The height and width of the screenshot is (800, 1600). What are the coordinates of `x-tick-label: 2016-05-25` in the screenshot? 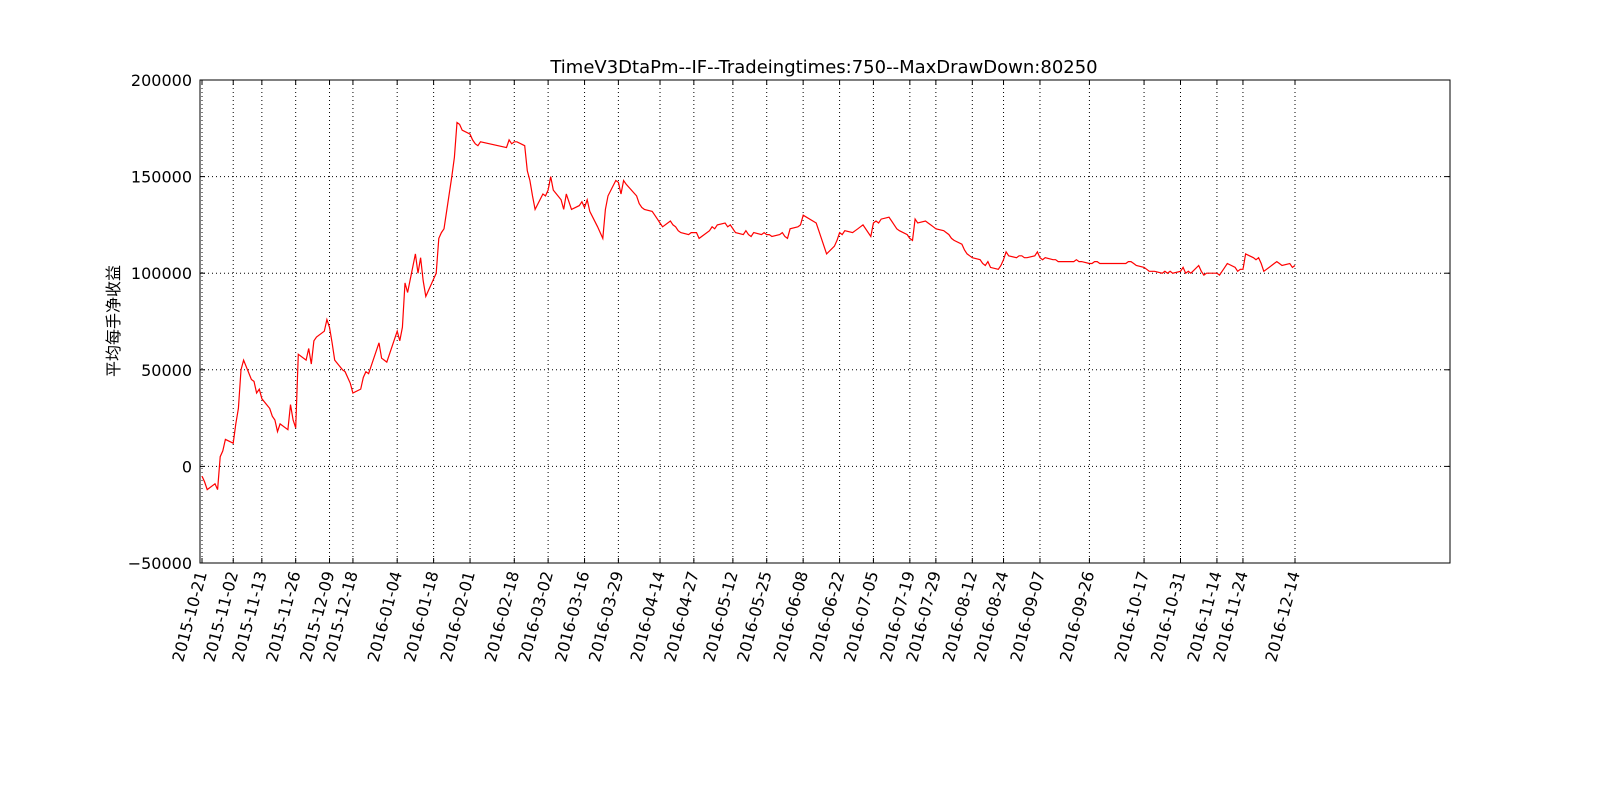 It's located at (754, 616).